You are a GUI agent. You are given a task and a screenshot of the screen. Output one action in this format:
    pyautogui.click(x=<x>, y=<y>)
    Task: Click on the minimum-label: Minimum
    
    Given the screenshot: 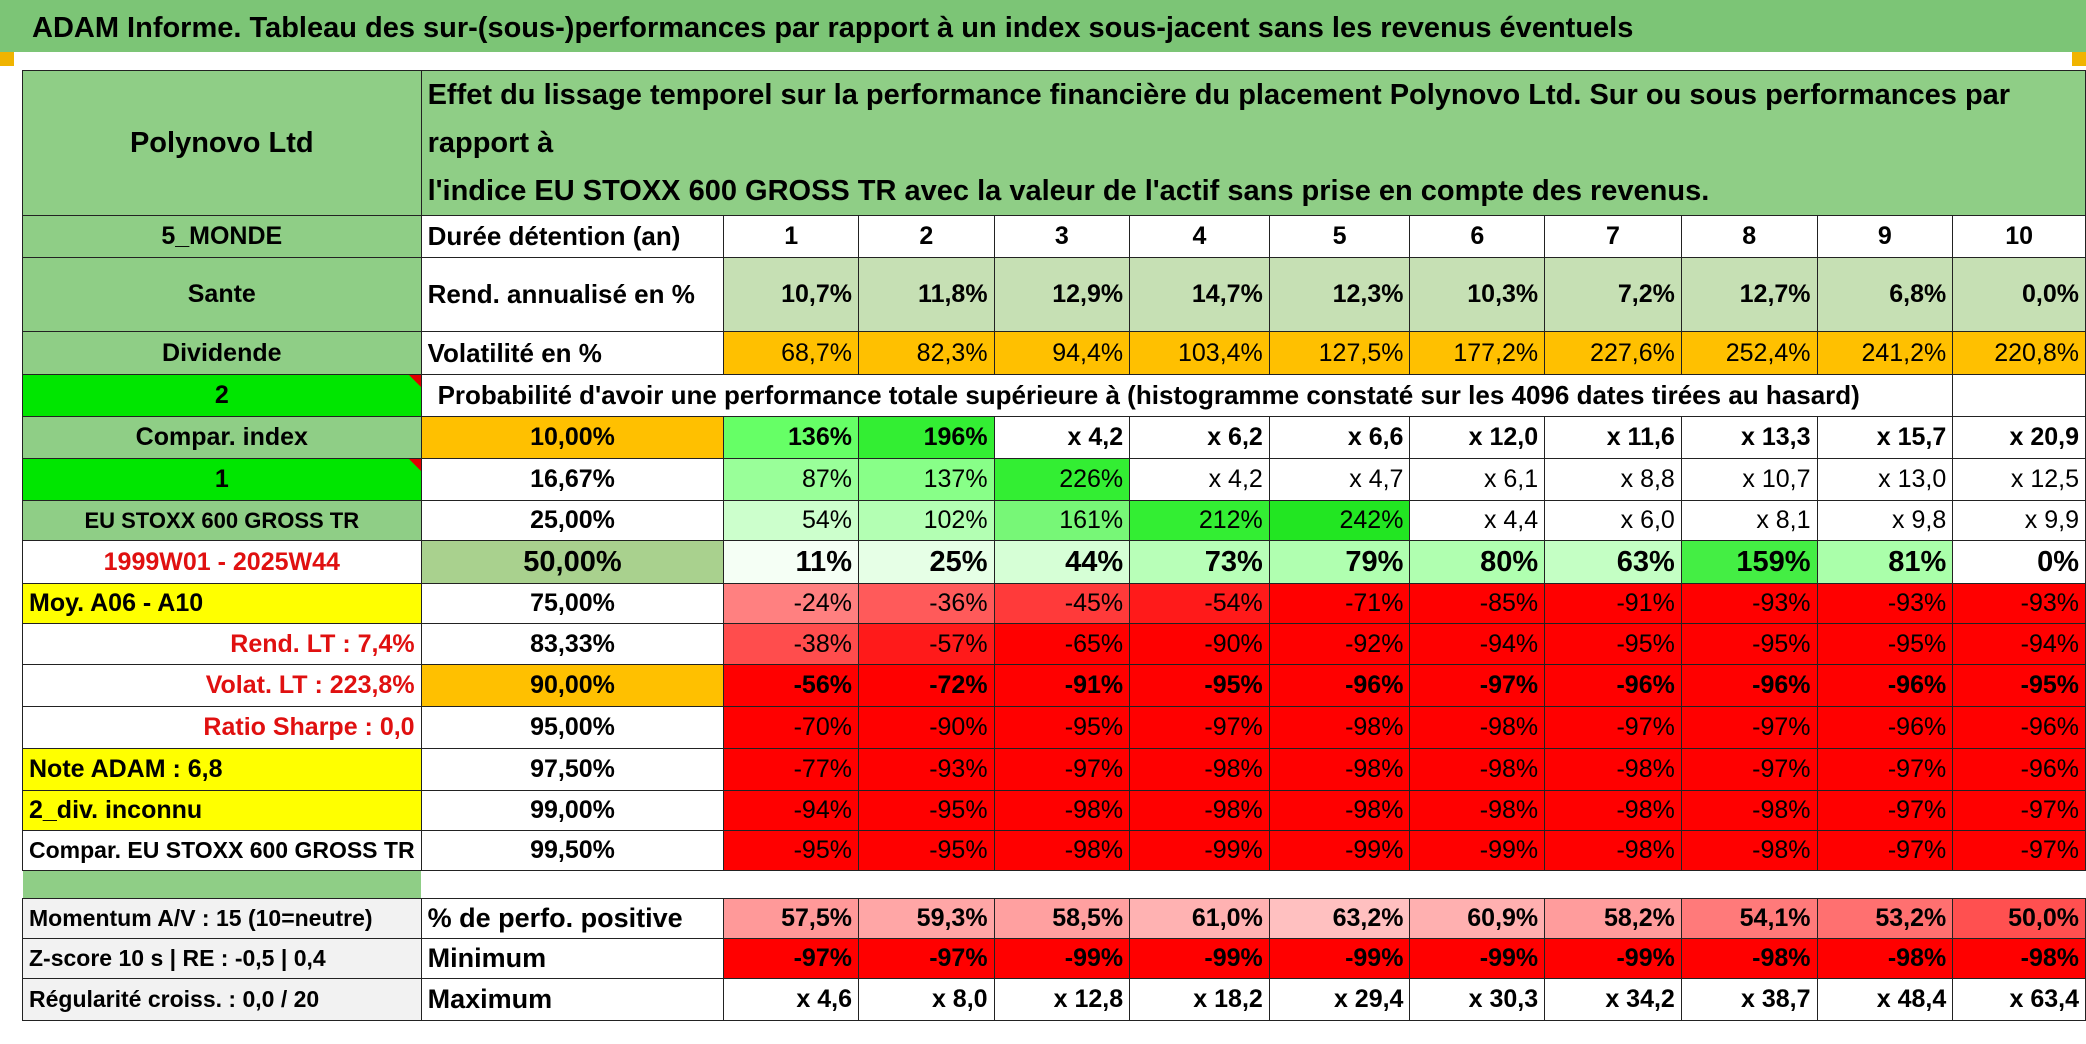 What is the action you would take?
    pyautogui.click(x=572, y=958)
    